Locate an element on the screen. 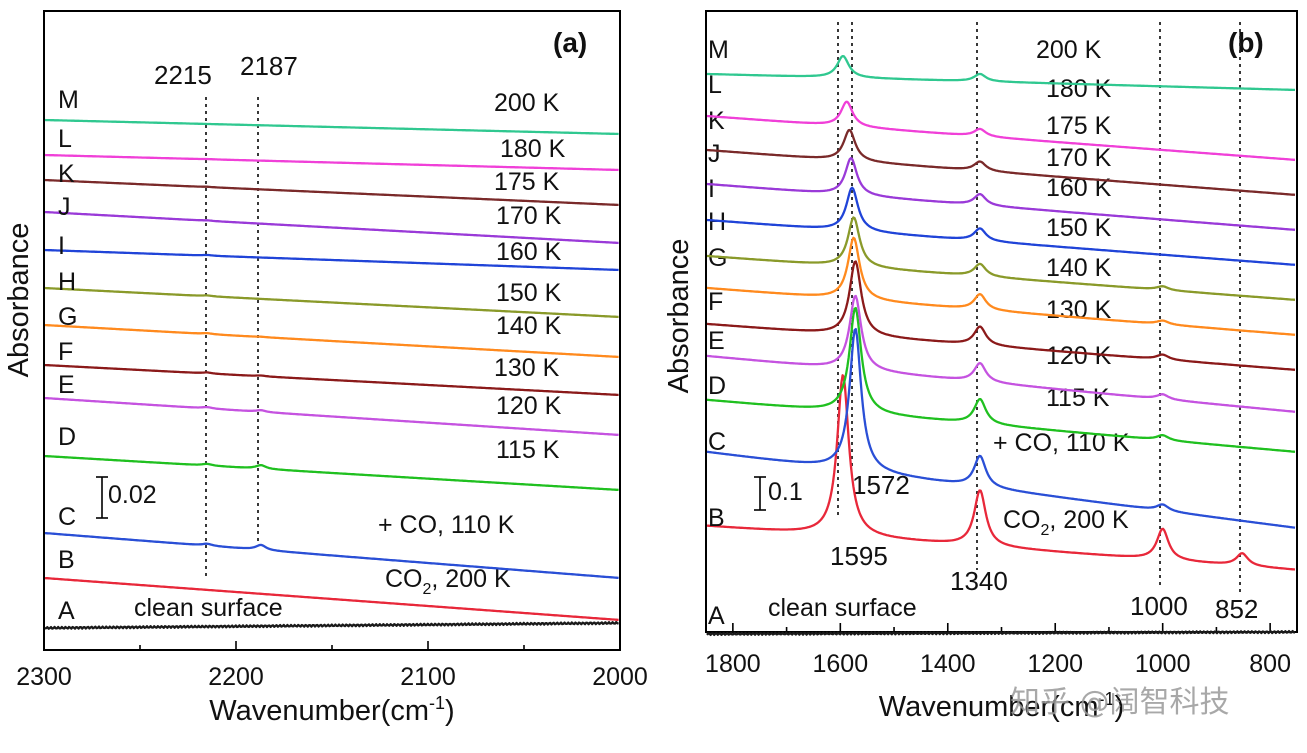 This screenshot has width=1307, height=753. spectrum-line-H is located at coordinates (1001, 258).